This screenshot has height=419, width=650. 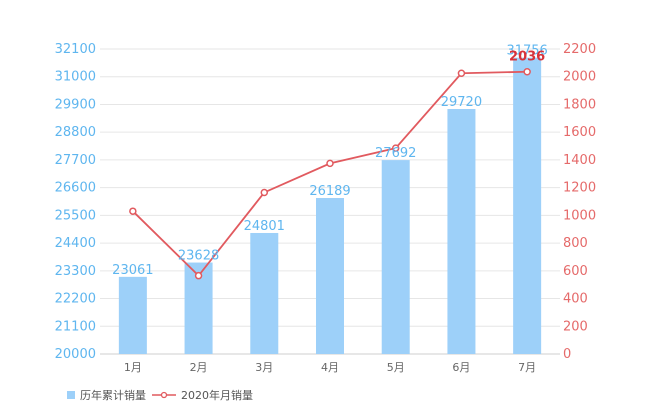 What do you see at coordinates (164, 395) in the screenshot?
I see `legend-line-marker` at bounding box center [164, 395].